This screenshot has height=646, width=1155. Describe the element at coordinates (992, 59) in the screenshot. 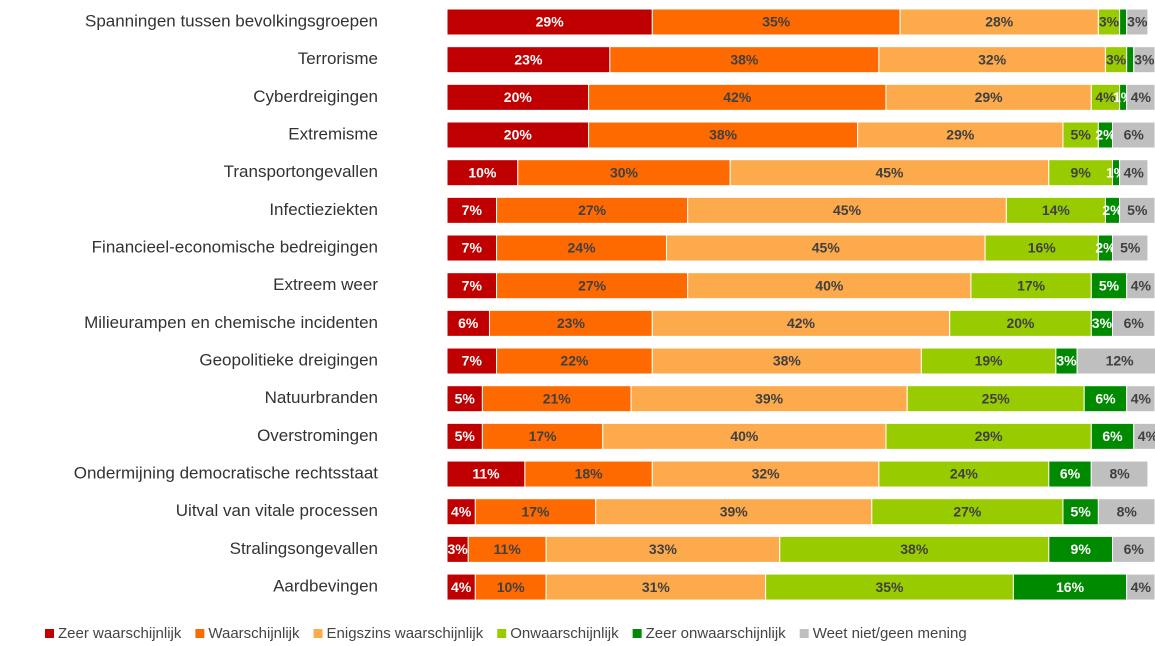

I see `data-label: 32%` at that location.